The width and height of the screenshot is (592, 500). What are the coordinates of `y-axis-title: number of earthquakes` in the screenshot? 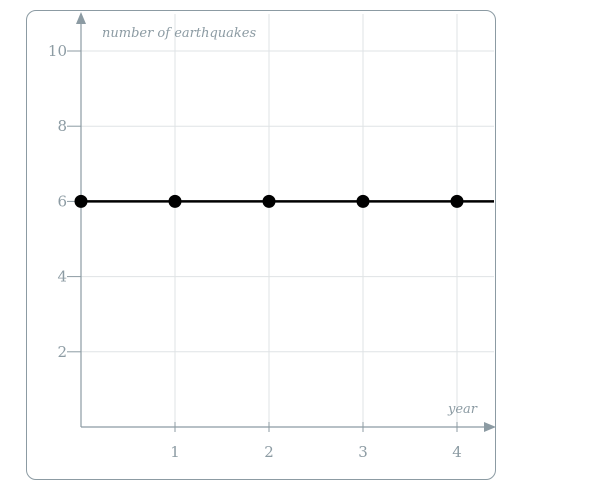 It's located at (179, 33).